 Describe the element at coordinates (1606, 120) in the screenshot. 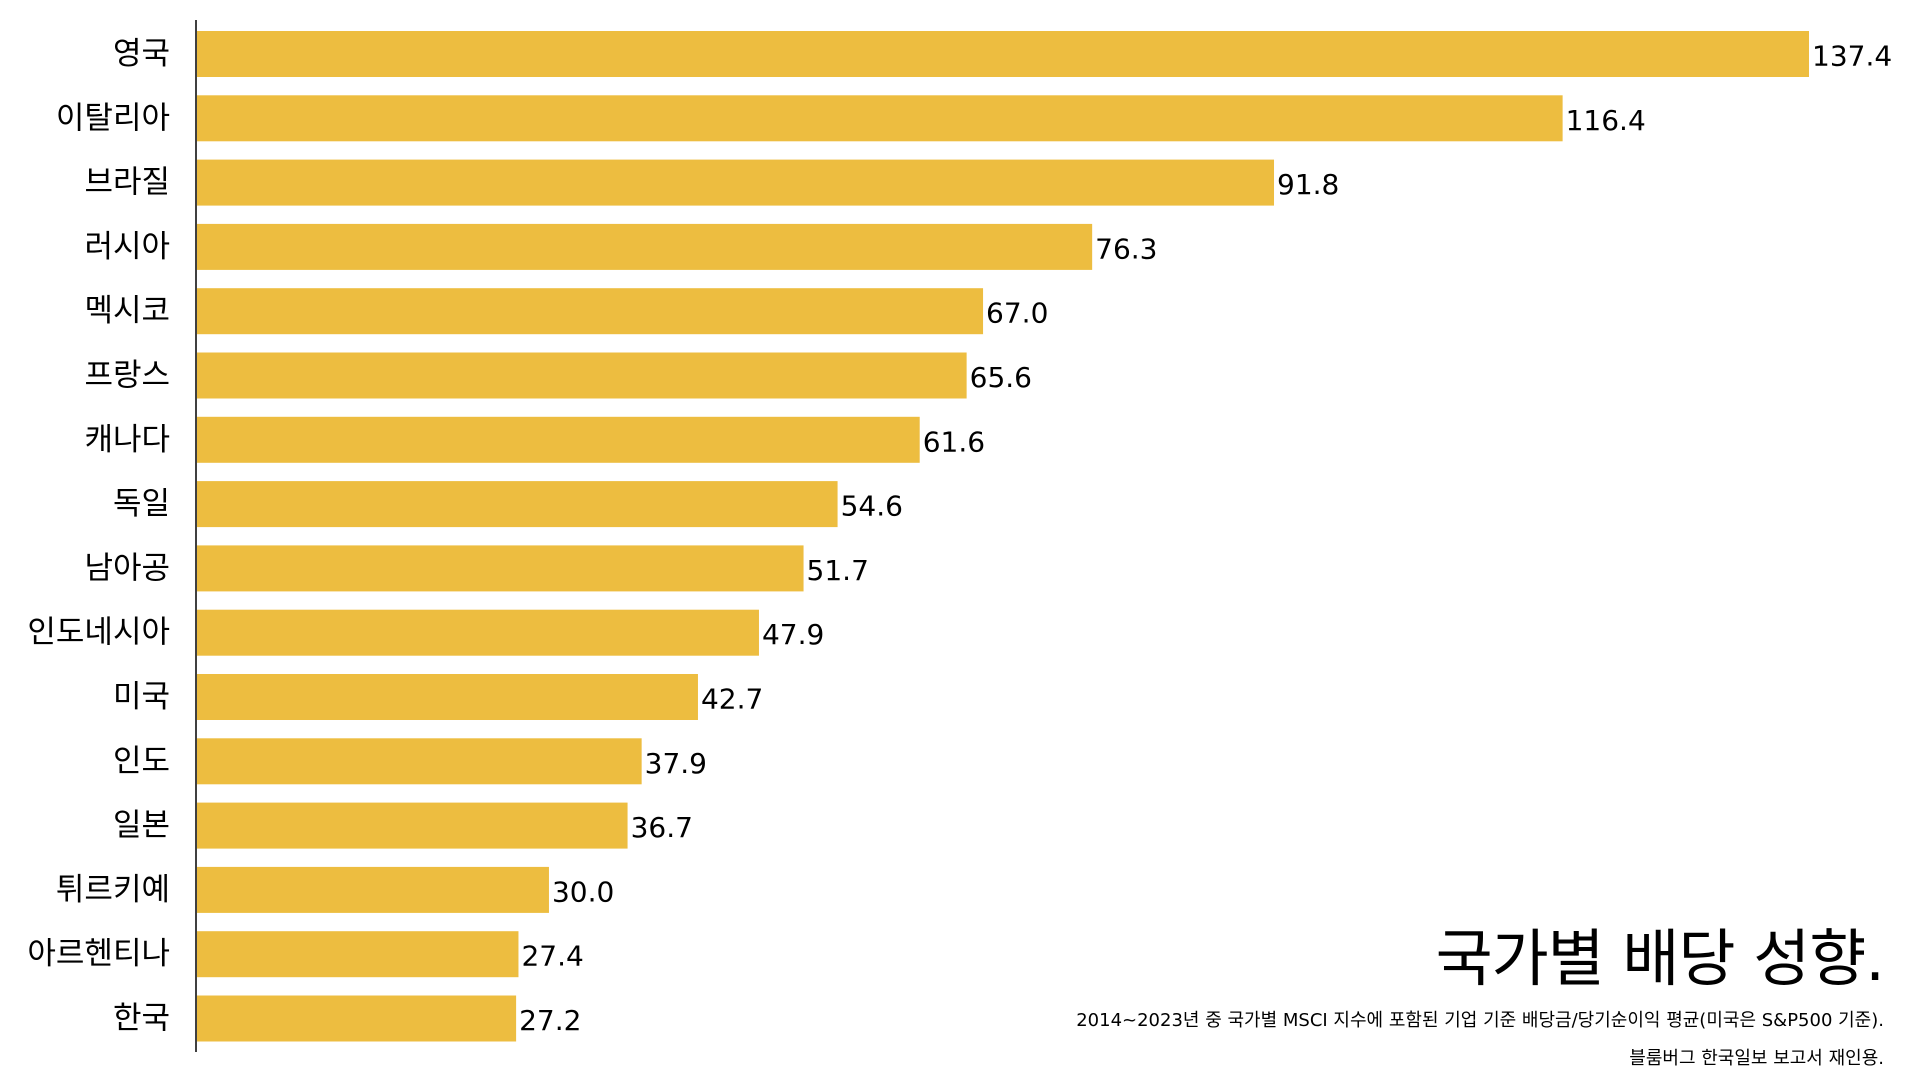

I see `value-label: 116.4` at that location.